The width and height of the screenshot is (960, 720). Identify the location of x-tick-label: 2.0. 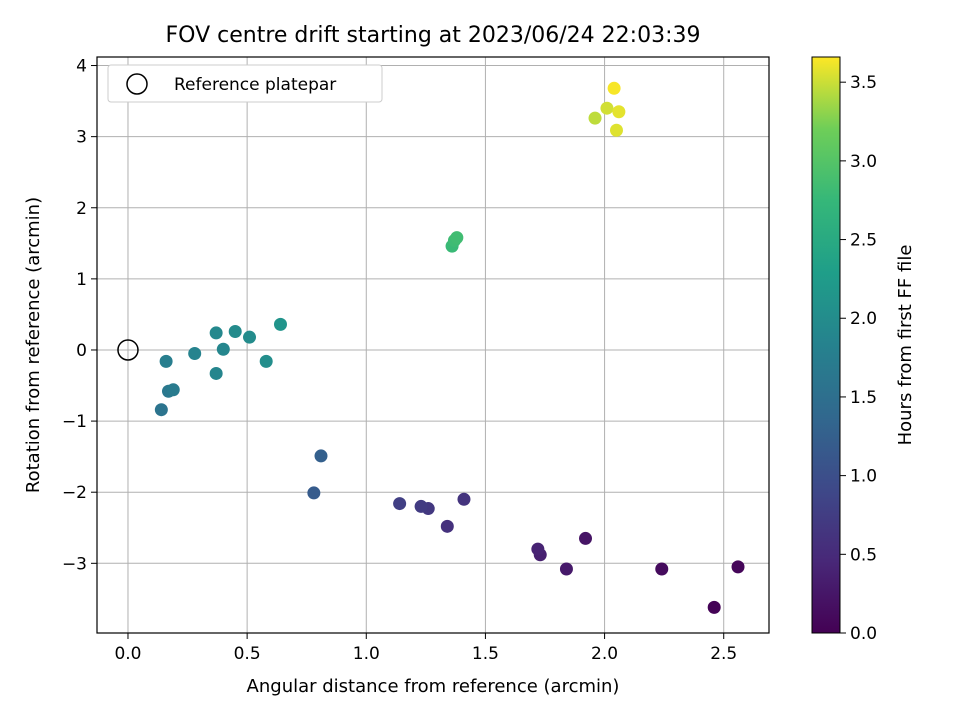
(604, 654).